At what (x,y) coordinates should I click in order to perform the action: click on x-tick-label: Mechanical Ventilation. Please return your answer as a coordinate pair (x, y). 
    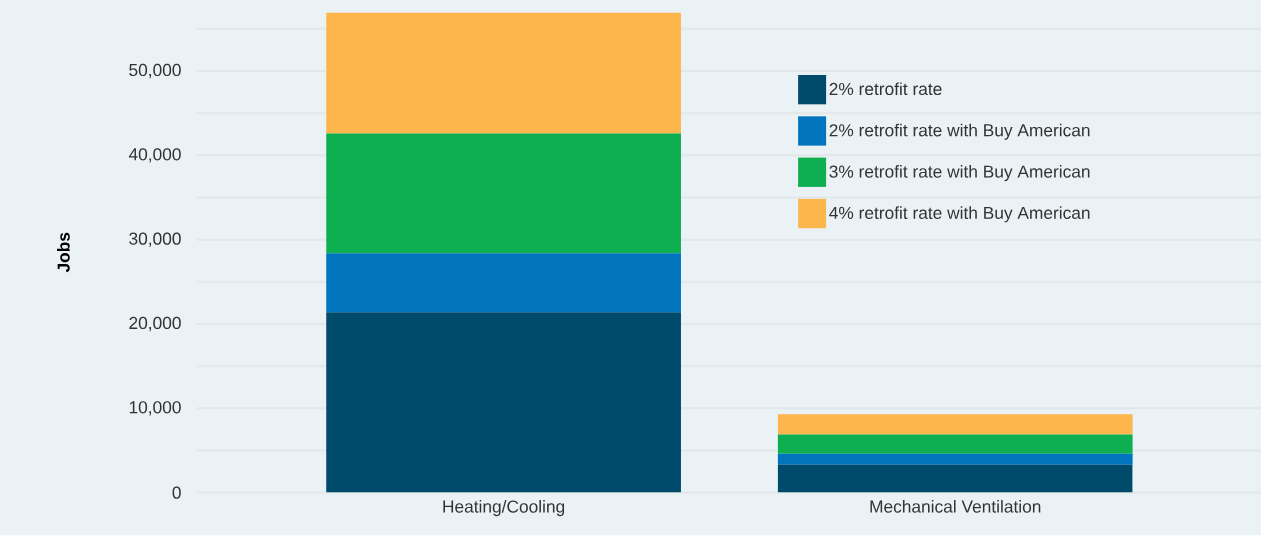
    Looking at the image, I should click on (955, 506).